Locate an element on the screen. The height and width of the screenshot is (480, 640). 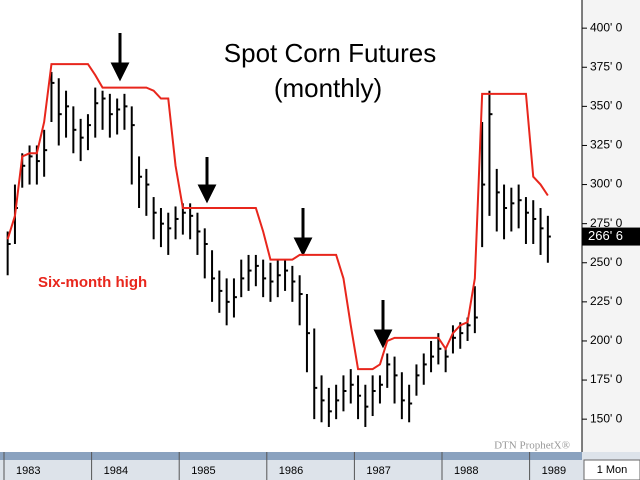
y-tick-label: 275' 0 is located at coordinates (606, 223).